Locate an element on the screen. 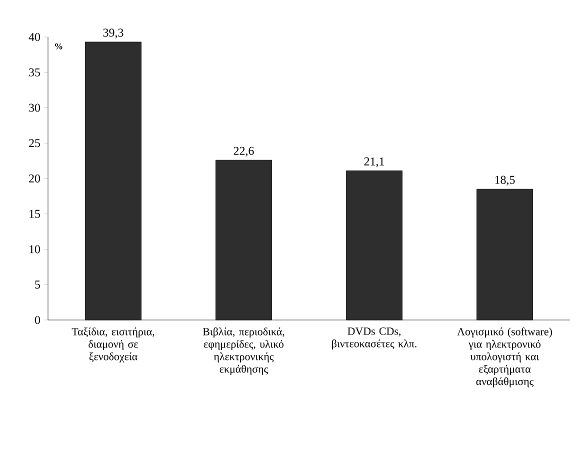  data-label: 39,3 is located at coordinates (113, 33).